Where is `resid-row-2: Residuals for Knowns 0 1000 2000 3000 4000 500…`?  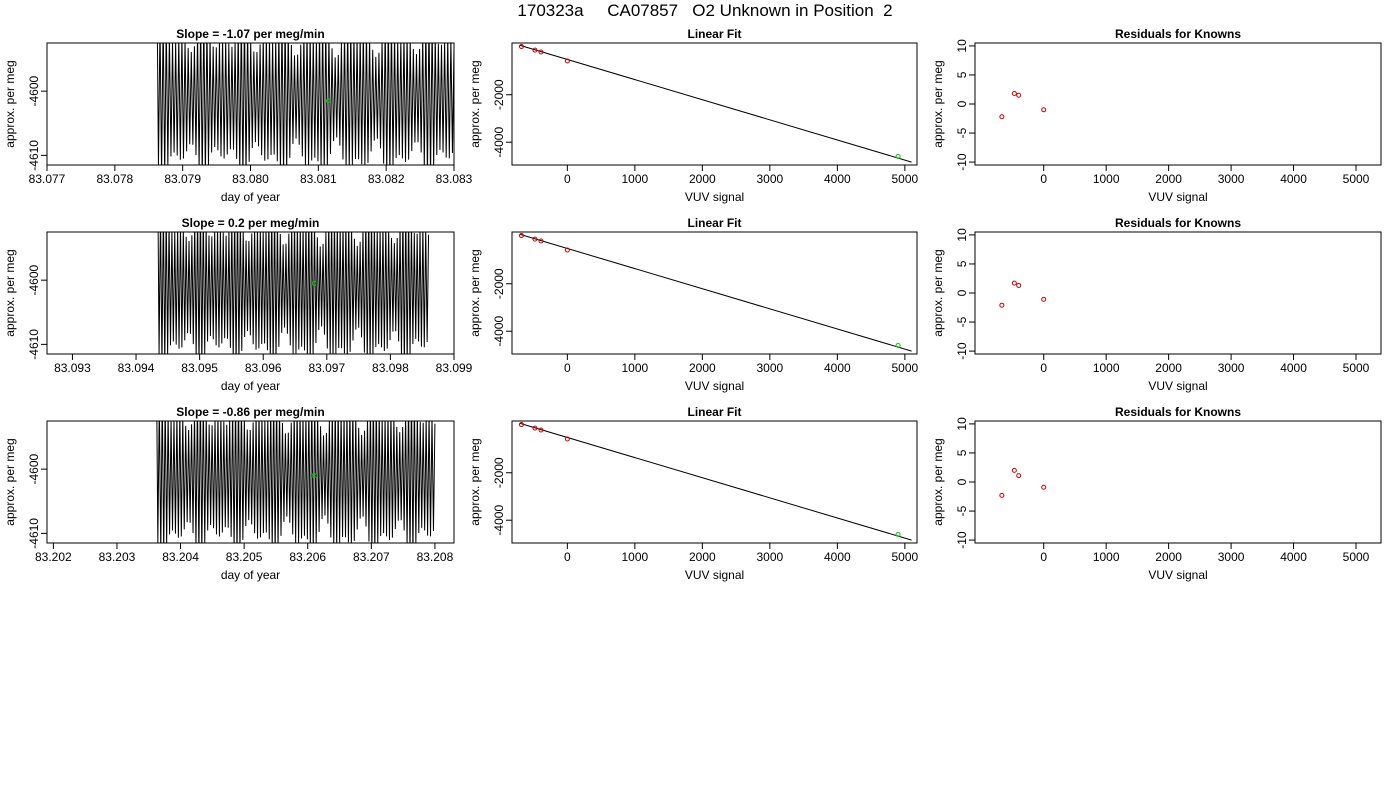
resid-row-2: Residuals for Knowns 0 1000 2000 3000 4000 500… is located at coordinates (1156, 304).